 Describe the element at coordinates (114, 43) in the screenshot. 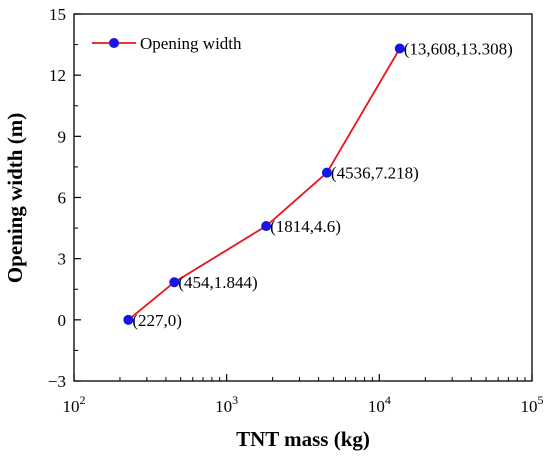

I see `legend-marker` at that location.